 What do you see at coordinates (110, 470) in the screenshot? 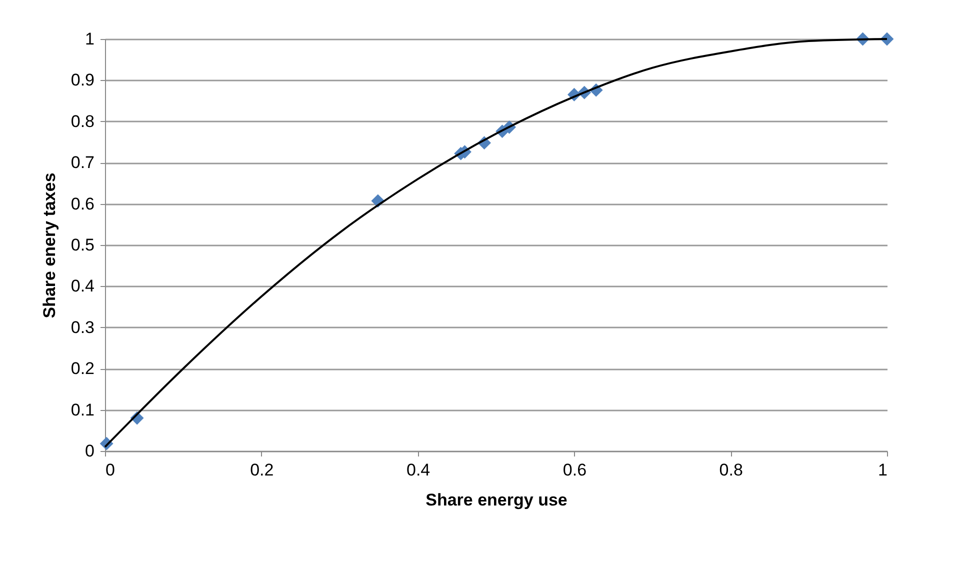
I see `x-tick-label: 0` at bounding box center [110, 470].